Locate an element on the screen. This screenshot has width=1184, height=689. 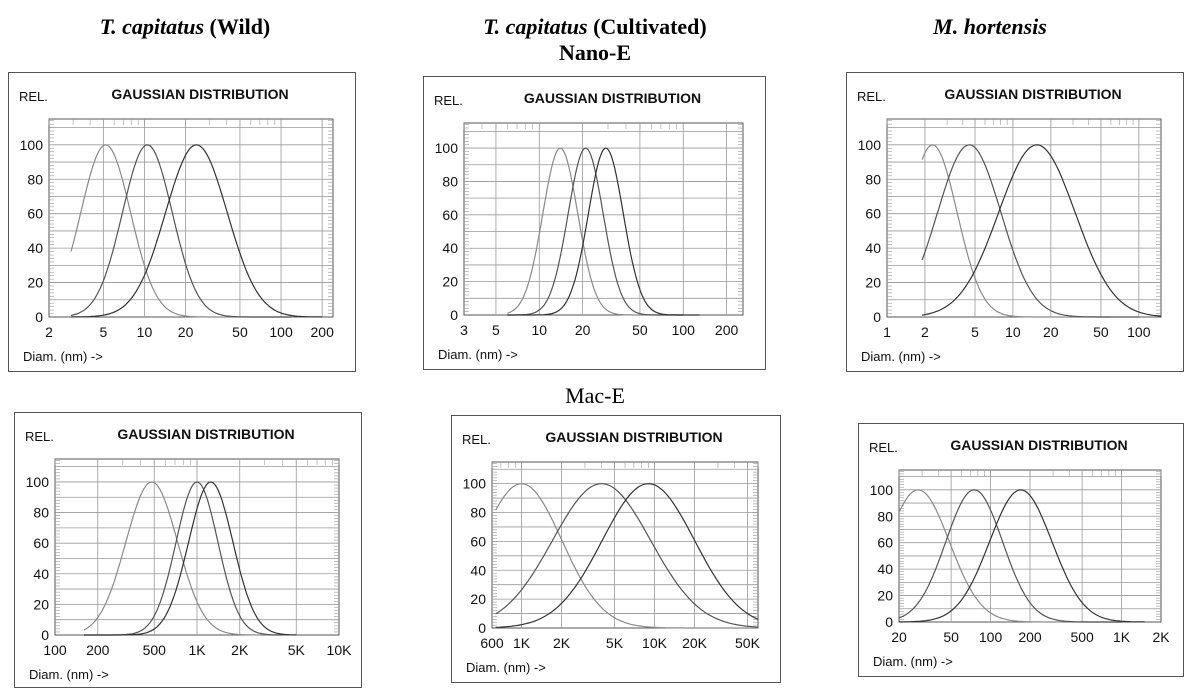
x-tick-label: 50K is located at coordinates (748, 643).